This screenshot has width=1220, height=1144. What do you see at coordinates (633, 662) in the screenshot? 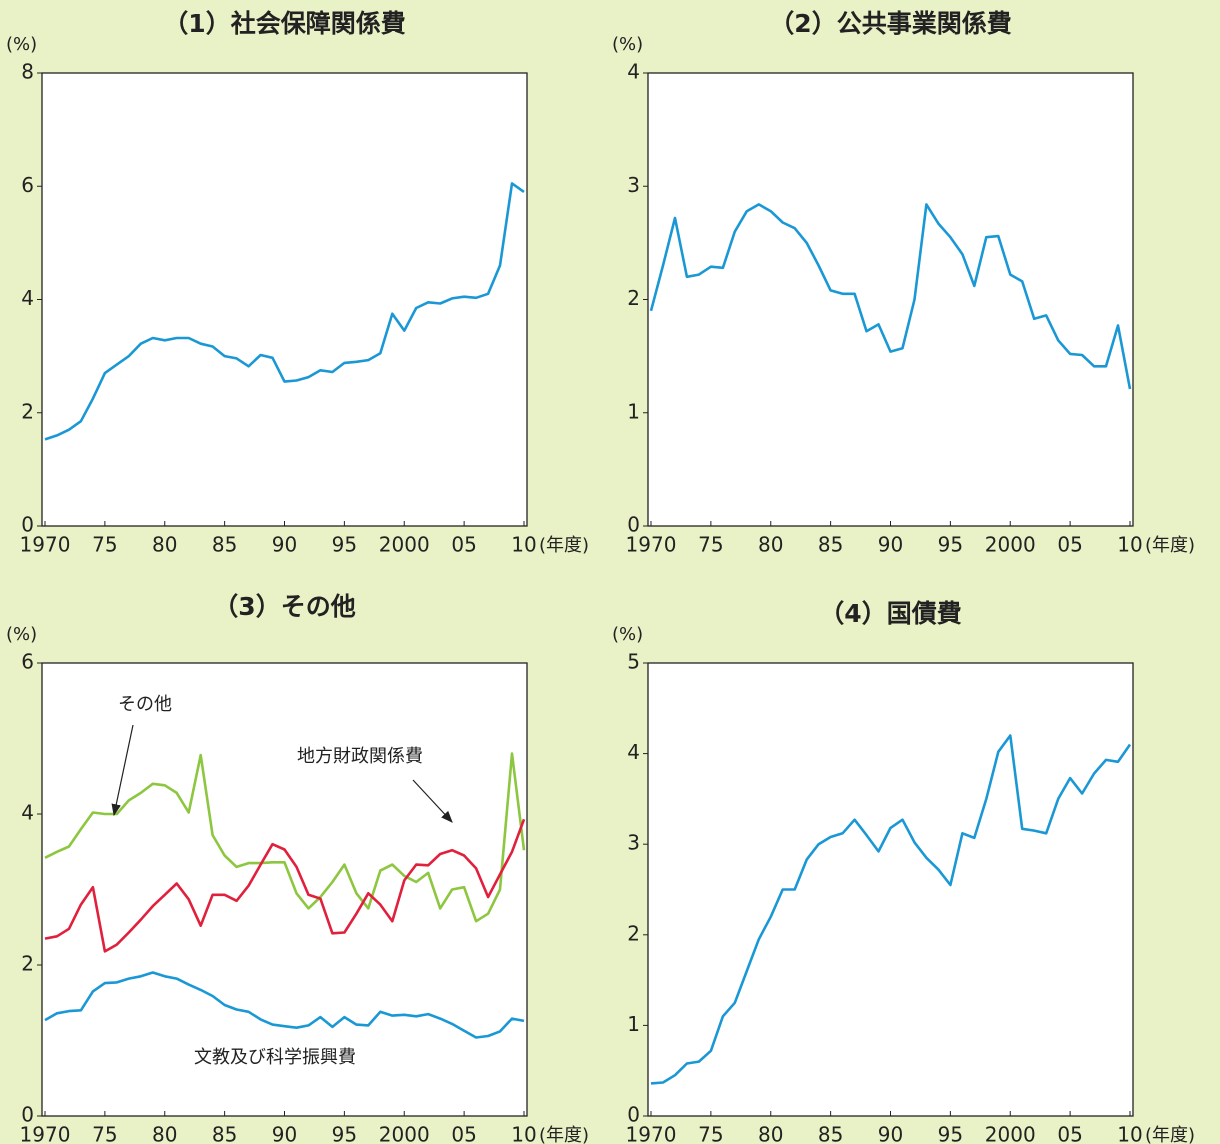
I see `y-tick-label: 5` at bounding box center [633, 662].